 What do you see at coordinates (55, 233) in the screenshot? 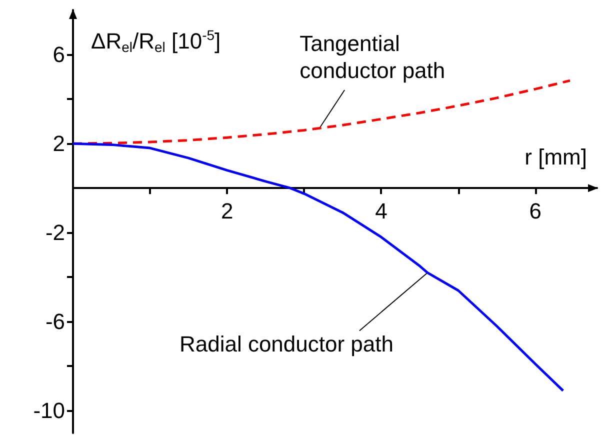
I see `y-tick-label: -2` at bounding box center [55, 233].